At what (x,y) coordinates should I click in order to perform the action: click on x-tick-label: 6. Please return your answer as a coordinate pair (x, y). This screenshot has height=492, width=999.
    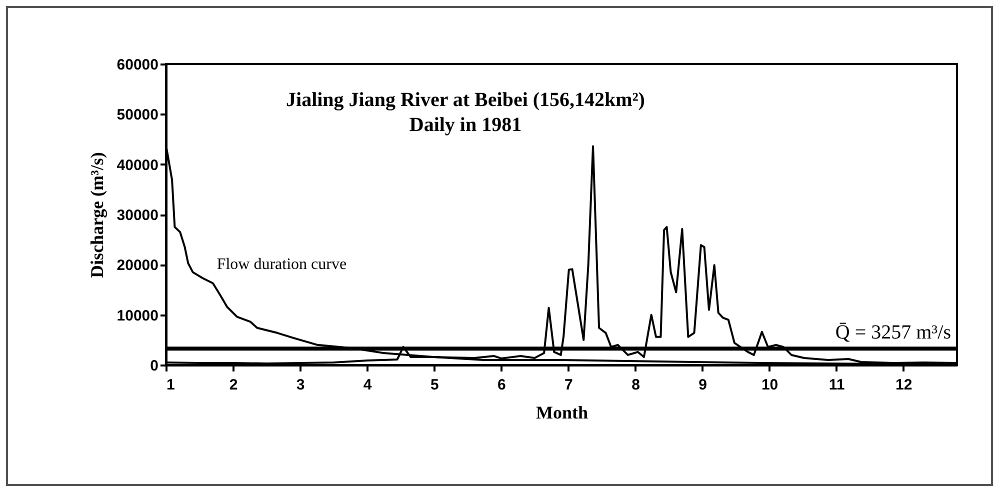
    Looking at the image, I should click on (502, 385).